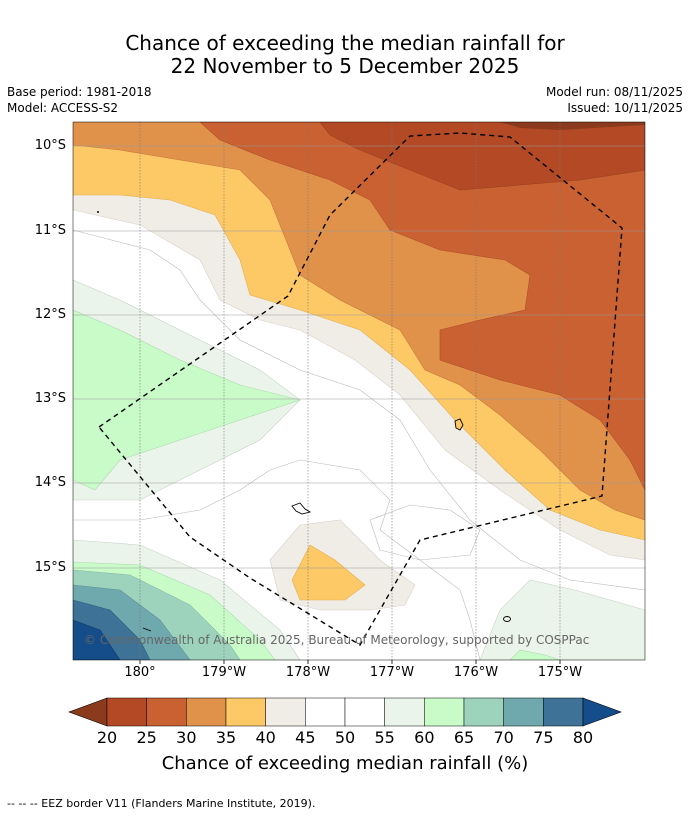 This screenshot has height=816, width=690. What do you see at coordinates (50, 482) in the screenshot?
I see `lat-label-14s: 14°S` at bounding box center [50, 482].